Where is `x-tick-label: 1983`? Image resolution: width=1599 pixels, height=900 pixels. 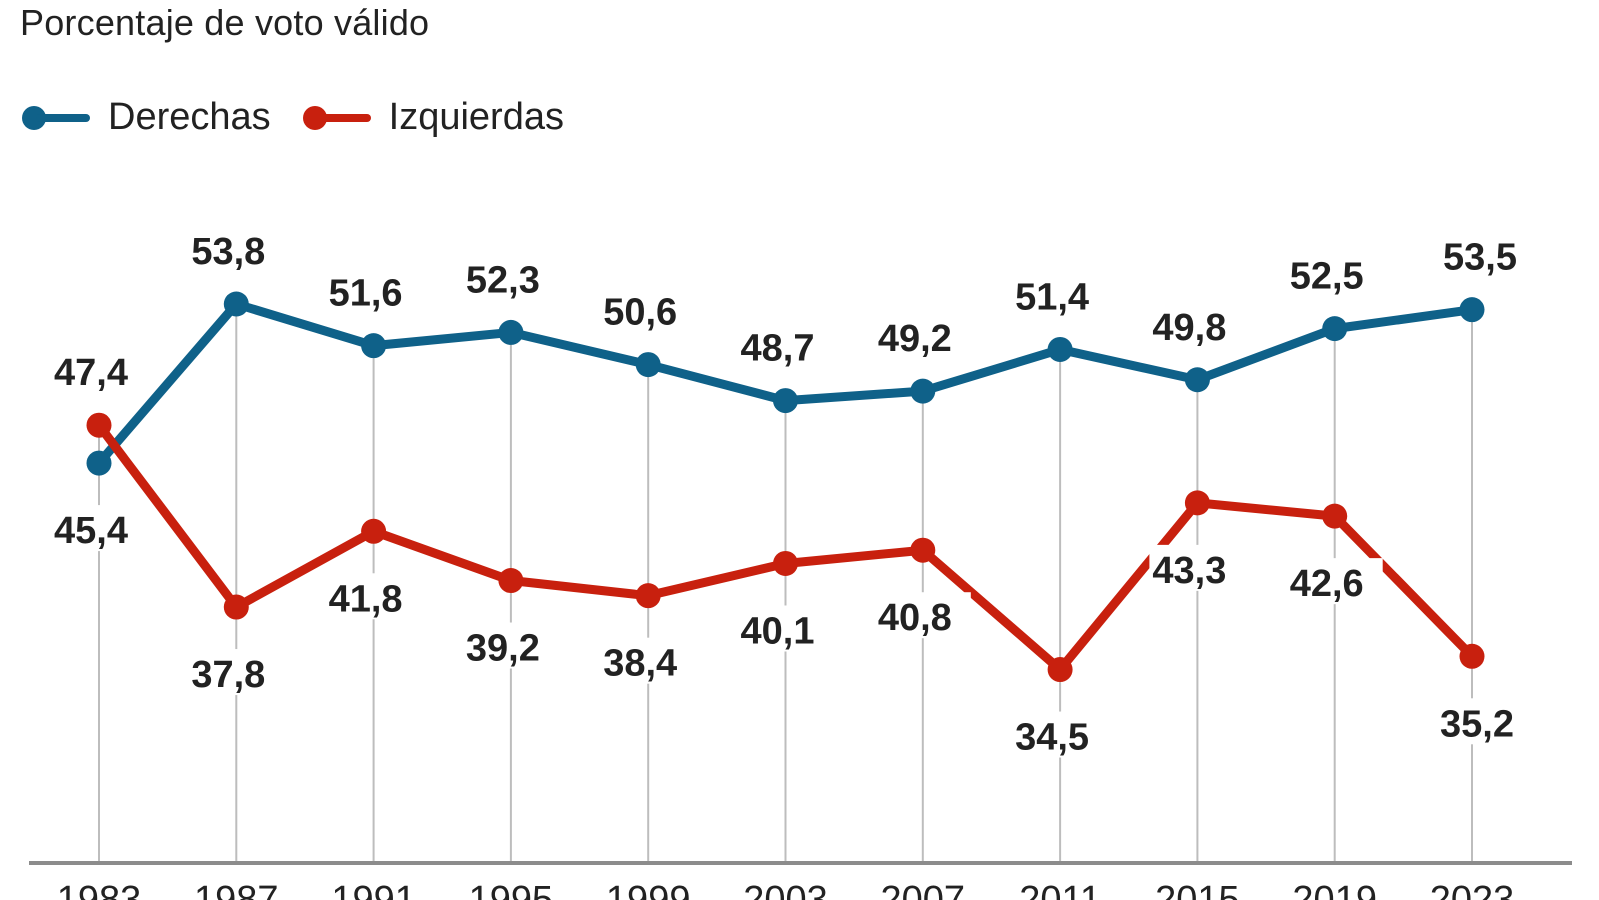 x-tick-label: 1983 is located at coordinates (99, 889).